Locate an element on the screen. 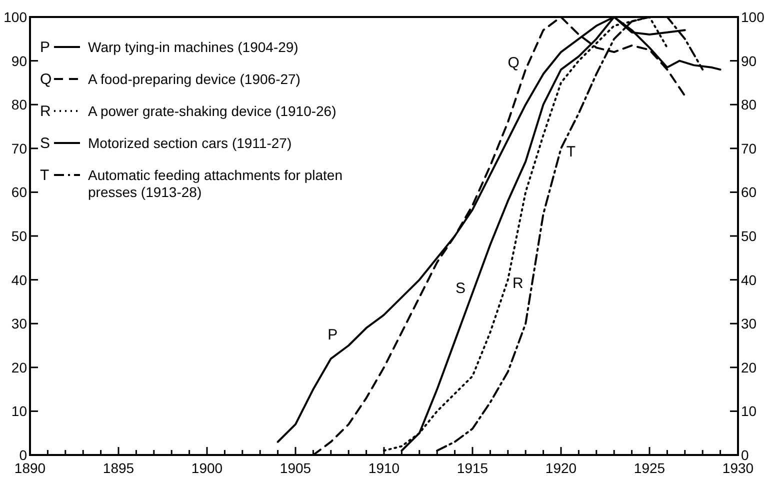 This screenshot has width=765, height=493. y-tick-label: 0 is located at coordinates (23, 455).